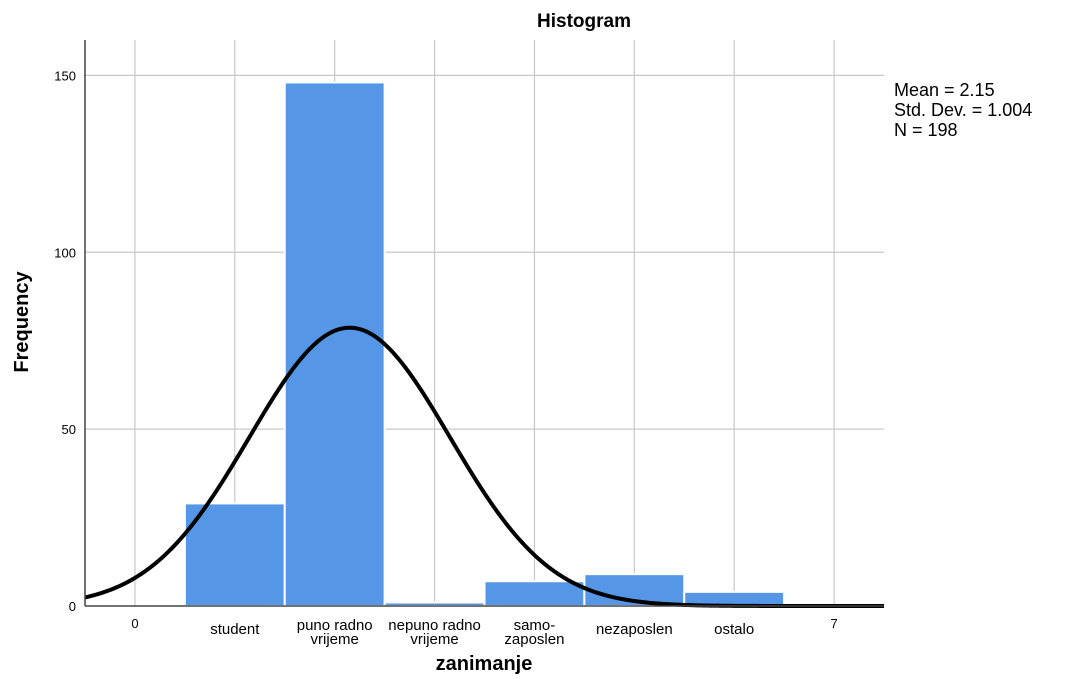  What do you see at coordinates (963, 110) in the screenshot?
I see `stat-line: Std. Dev. = 1.004` at bounding box center [963, 110].